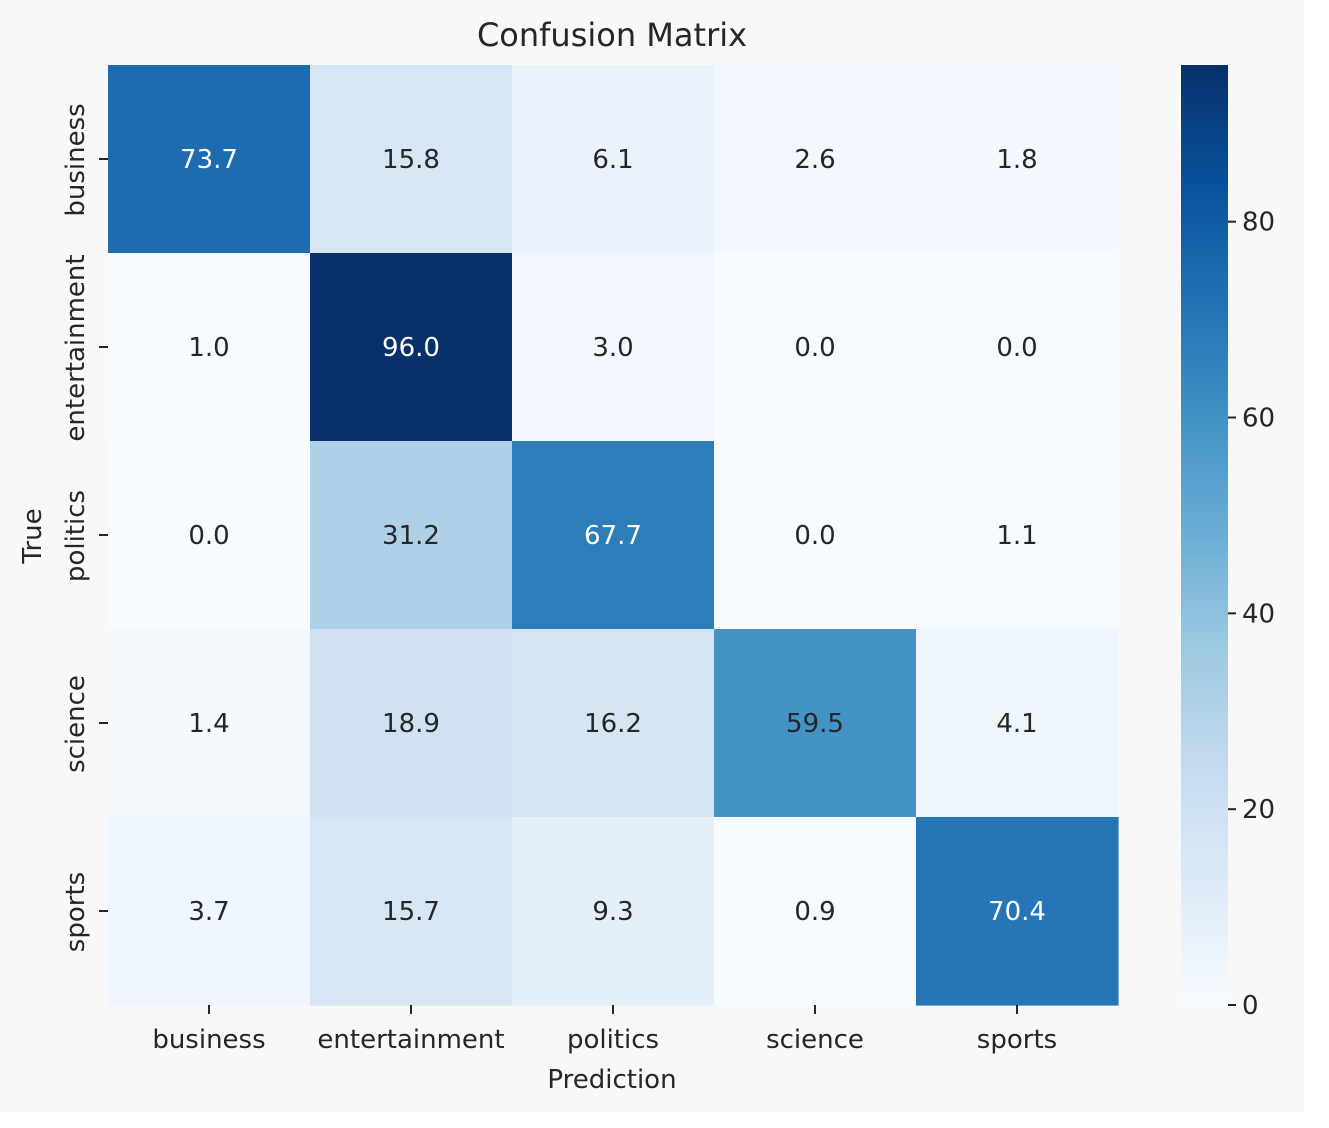  I want to click on heatmap-cell-label-2-3: 0.0, so click(814, 536).